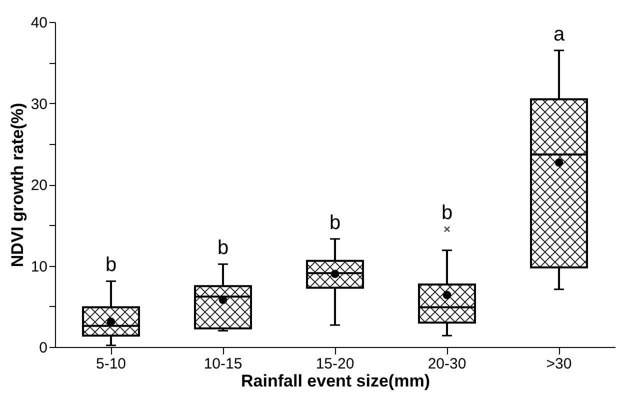  Describe the element at coordinates (223, 364) in the screenshot. I see `x-tick-label: 10-15` at that location.